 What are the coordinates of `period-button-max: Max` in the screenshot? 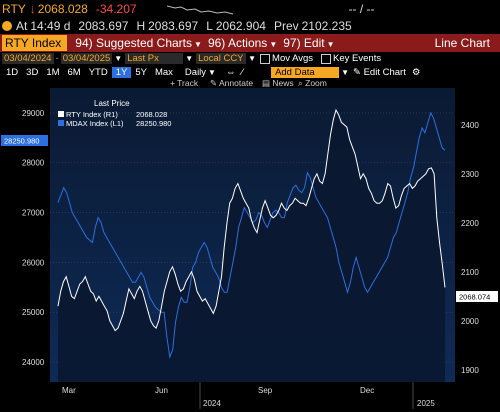 It's located at (163, 72).